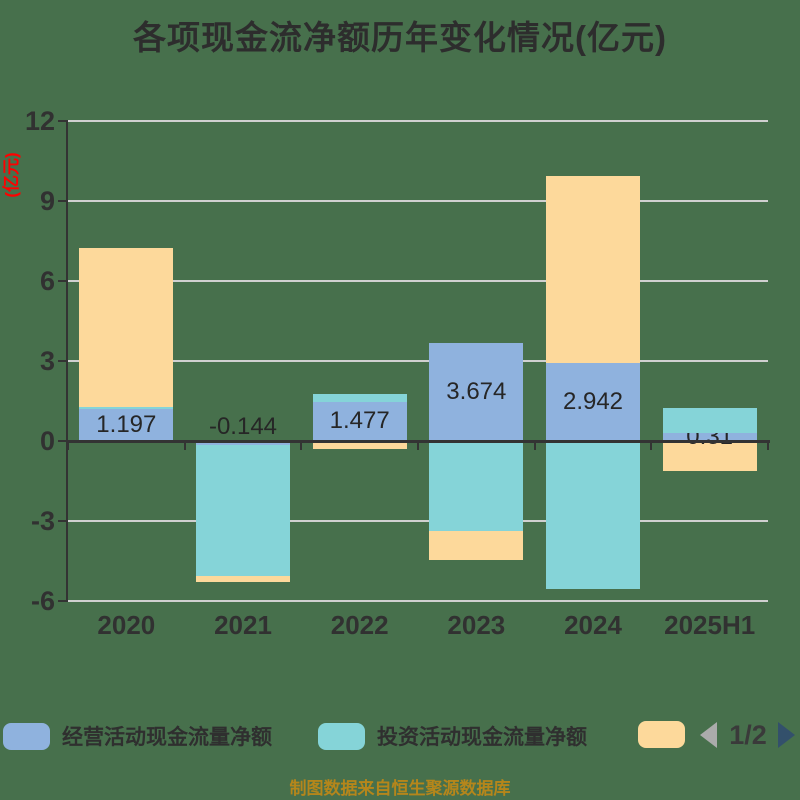 The height and width of the screenshot is (800, 800). Describe the element at coordinates (709, 420) in the screenshot. I see `bar-segment-2025H1-series1` at that location.